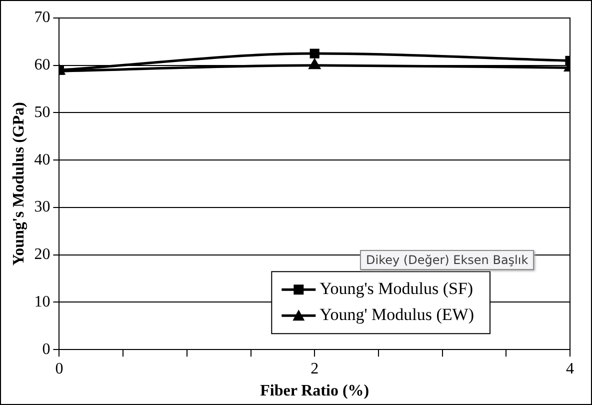  Describe the element at coordinates (447, 260) in the screenshot. I see `annotation: Dikey (Değer) Eksen Başlık` at that location.